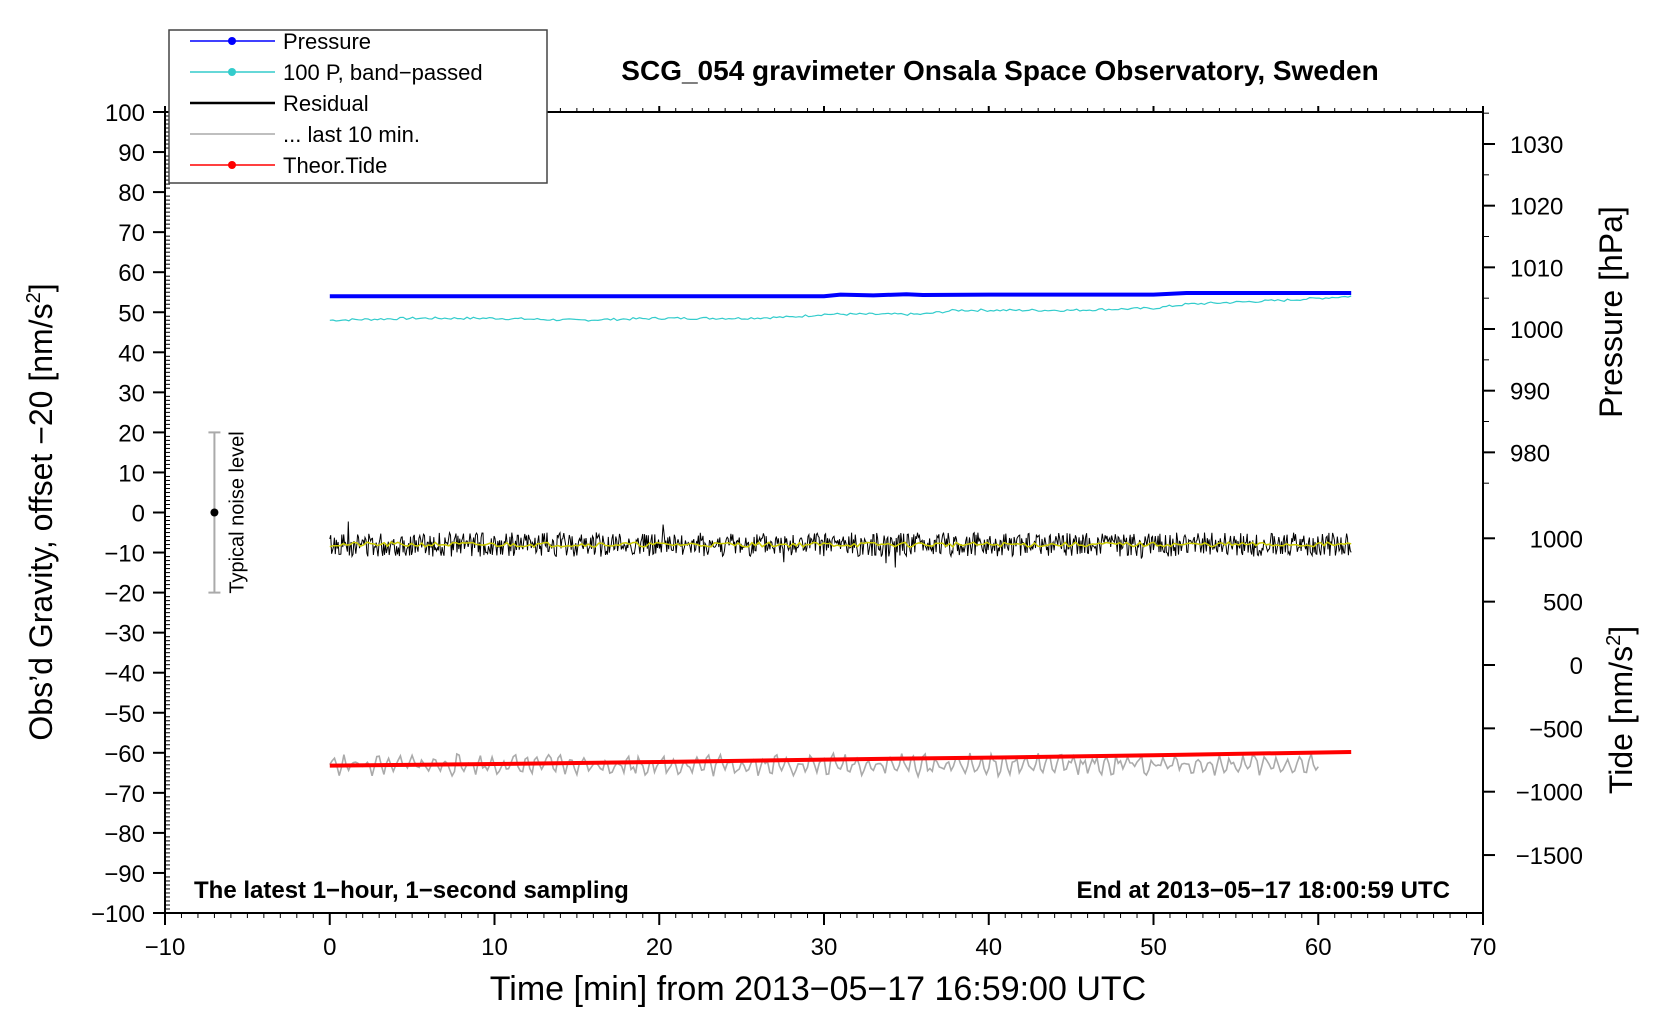 The height and width of the screenshot is (1020, 1660). I want to click on x-axis-label: Time [min] from 2013−05−17 16:59:00 UTC, so click(818, 989).